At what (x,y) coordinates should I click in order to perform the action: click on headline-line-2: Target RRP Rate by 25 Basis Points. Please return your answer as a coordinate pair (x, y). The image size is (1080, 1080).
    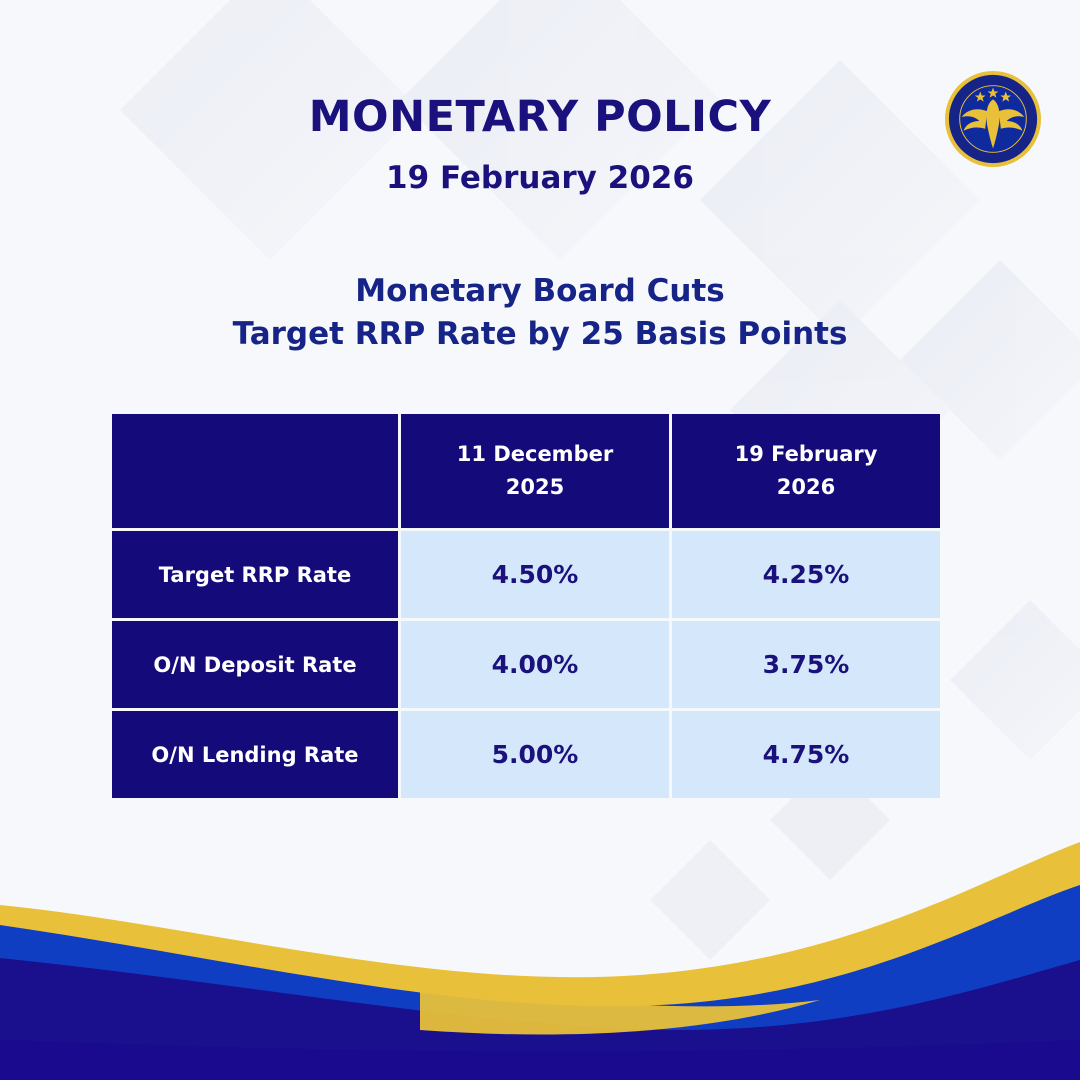
    Looking at the image, I should click on (540, 334).